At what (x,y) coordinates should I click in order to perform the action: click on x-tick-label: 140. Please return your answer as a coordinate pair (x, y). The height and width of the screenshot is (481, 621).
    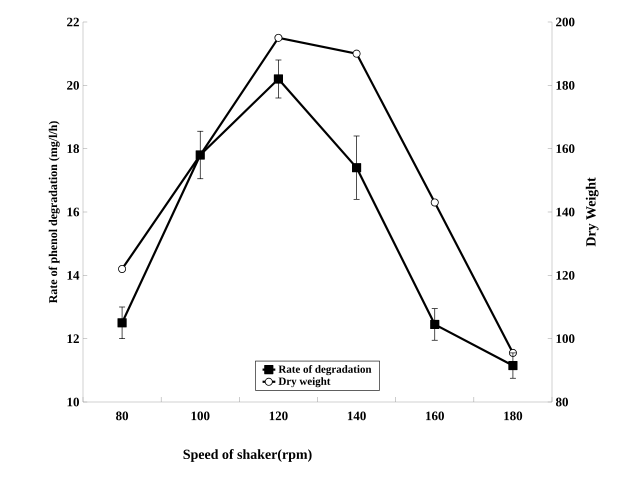
    Looking at the image, I should click on (357, 416).